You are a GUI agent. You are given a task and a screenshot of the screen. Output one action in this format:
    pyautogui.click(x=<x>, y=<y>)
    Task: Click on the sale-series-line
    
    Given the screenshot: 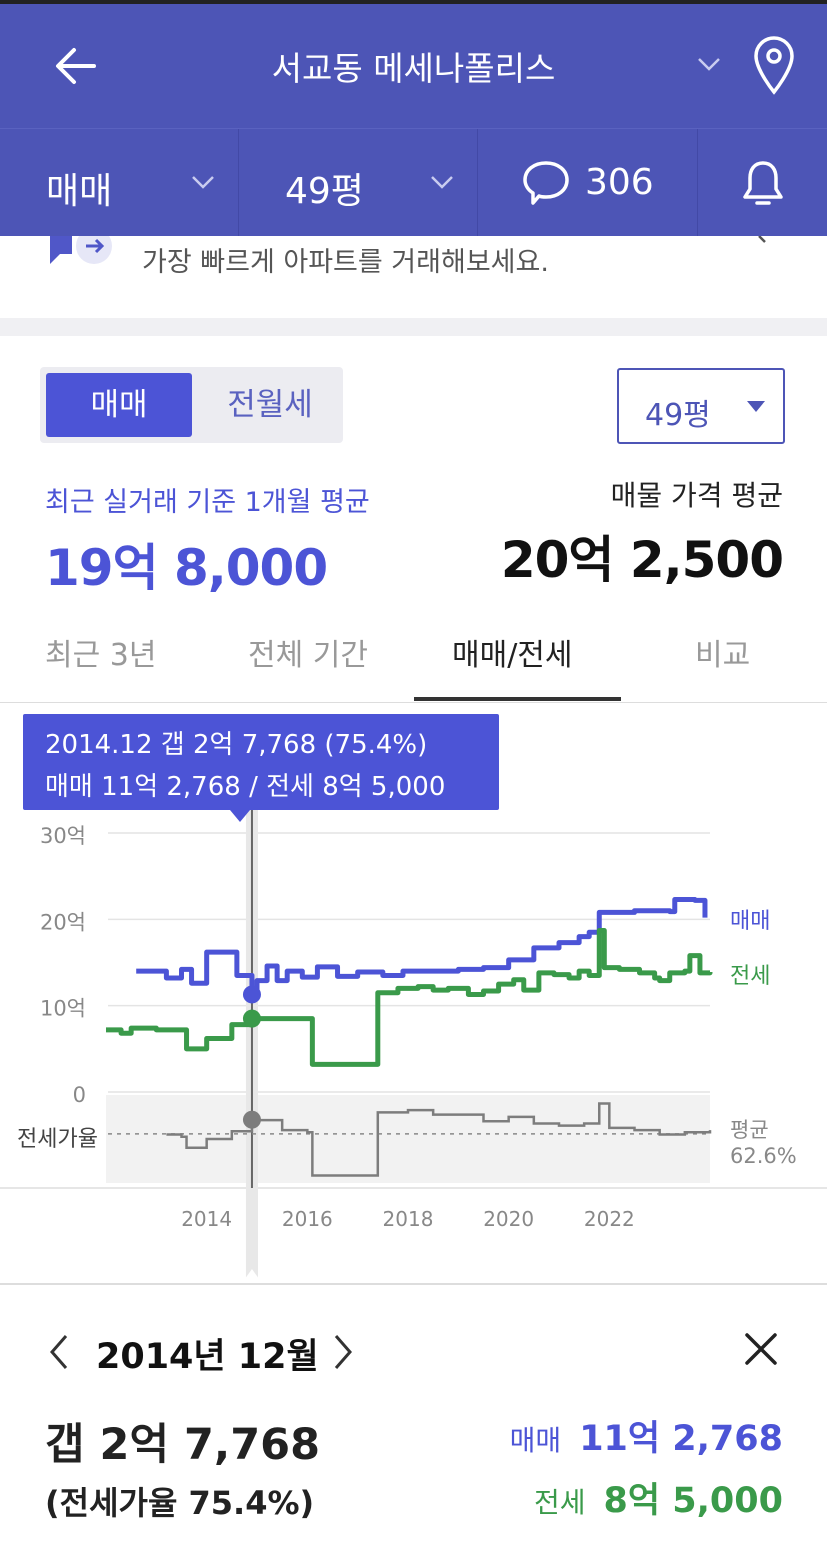 What is the action you would take?
    pyautogui.click(x=422, y=946)
    